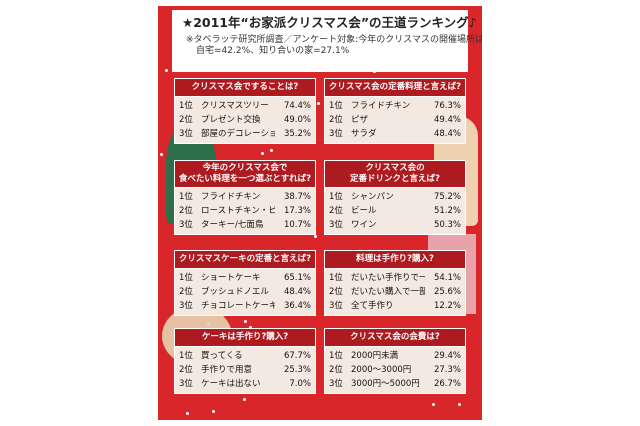 This screenshot has height=426, width=640. I want to click on ranking-row: 1位 フライドチキン 38.7%, so click(245, 197).